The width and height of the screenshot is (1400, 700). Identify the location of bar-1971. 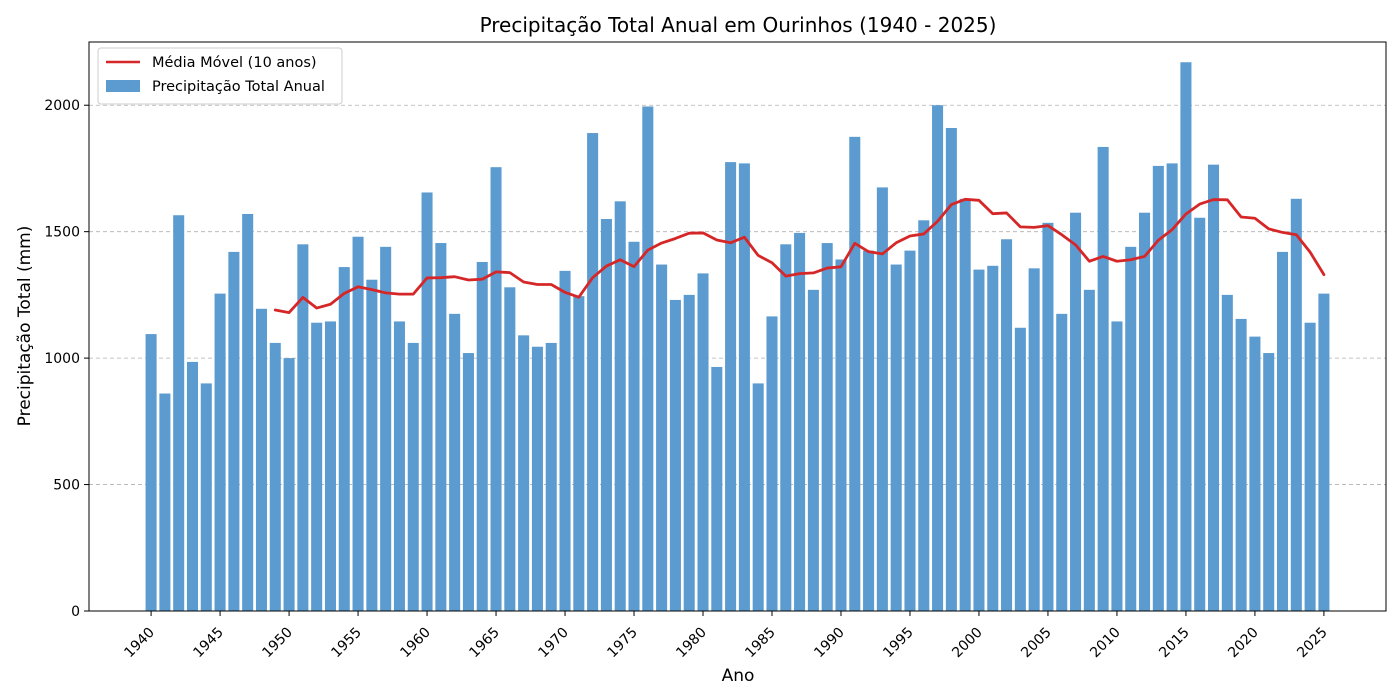
(579, 453).